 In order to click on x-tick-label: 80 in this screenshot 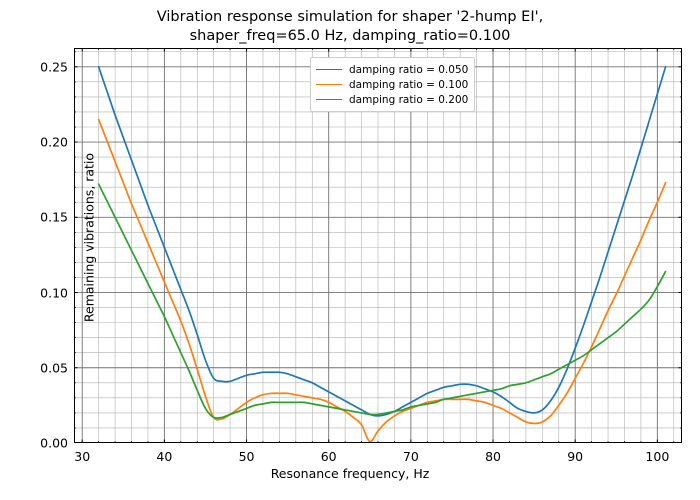, I will do `click(493, 456)`.